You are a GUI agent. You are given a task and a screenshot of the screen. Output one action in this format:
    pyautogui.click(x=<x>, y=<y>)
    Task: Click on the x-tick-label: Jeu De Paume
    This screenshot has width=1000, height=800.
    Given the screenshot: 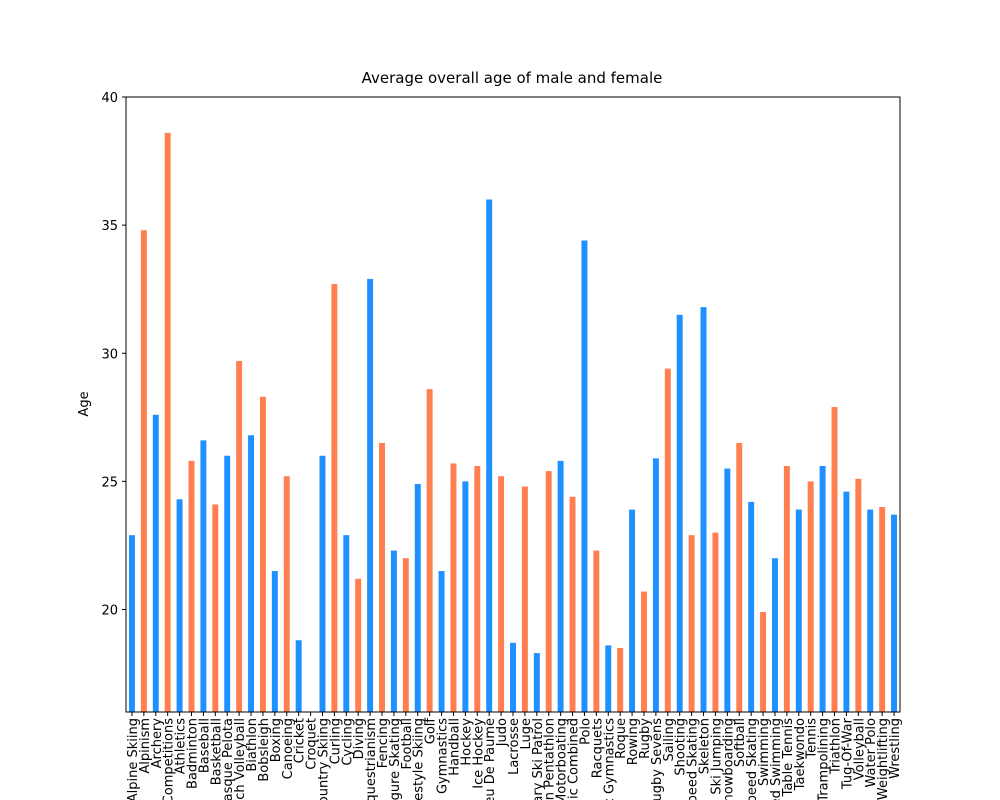 What is the action you would take?
    pyautogui.click(x=490, y=759)
    